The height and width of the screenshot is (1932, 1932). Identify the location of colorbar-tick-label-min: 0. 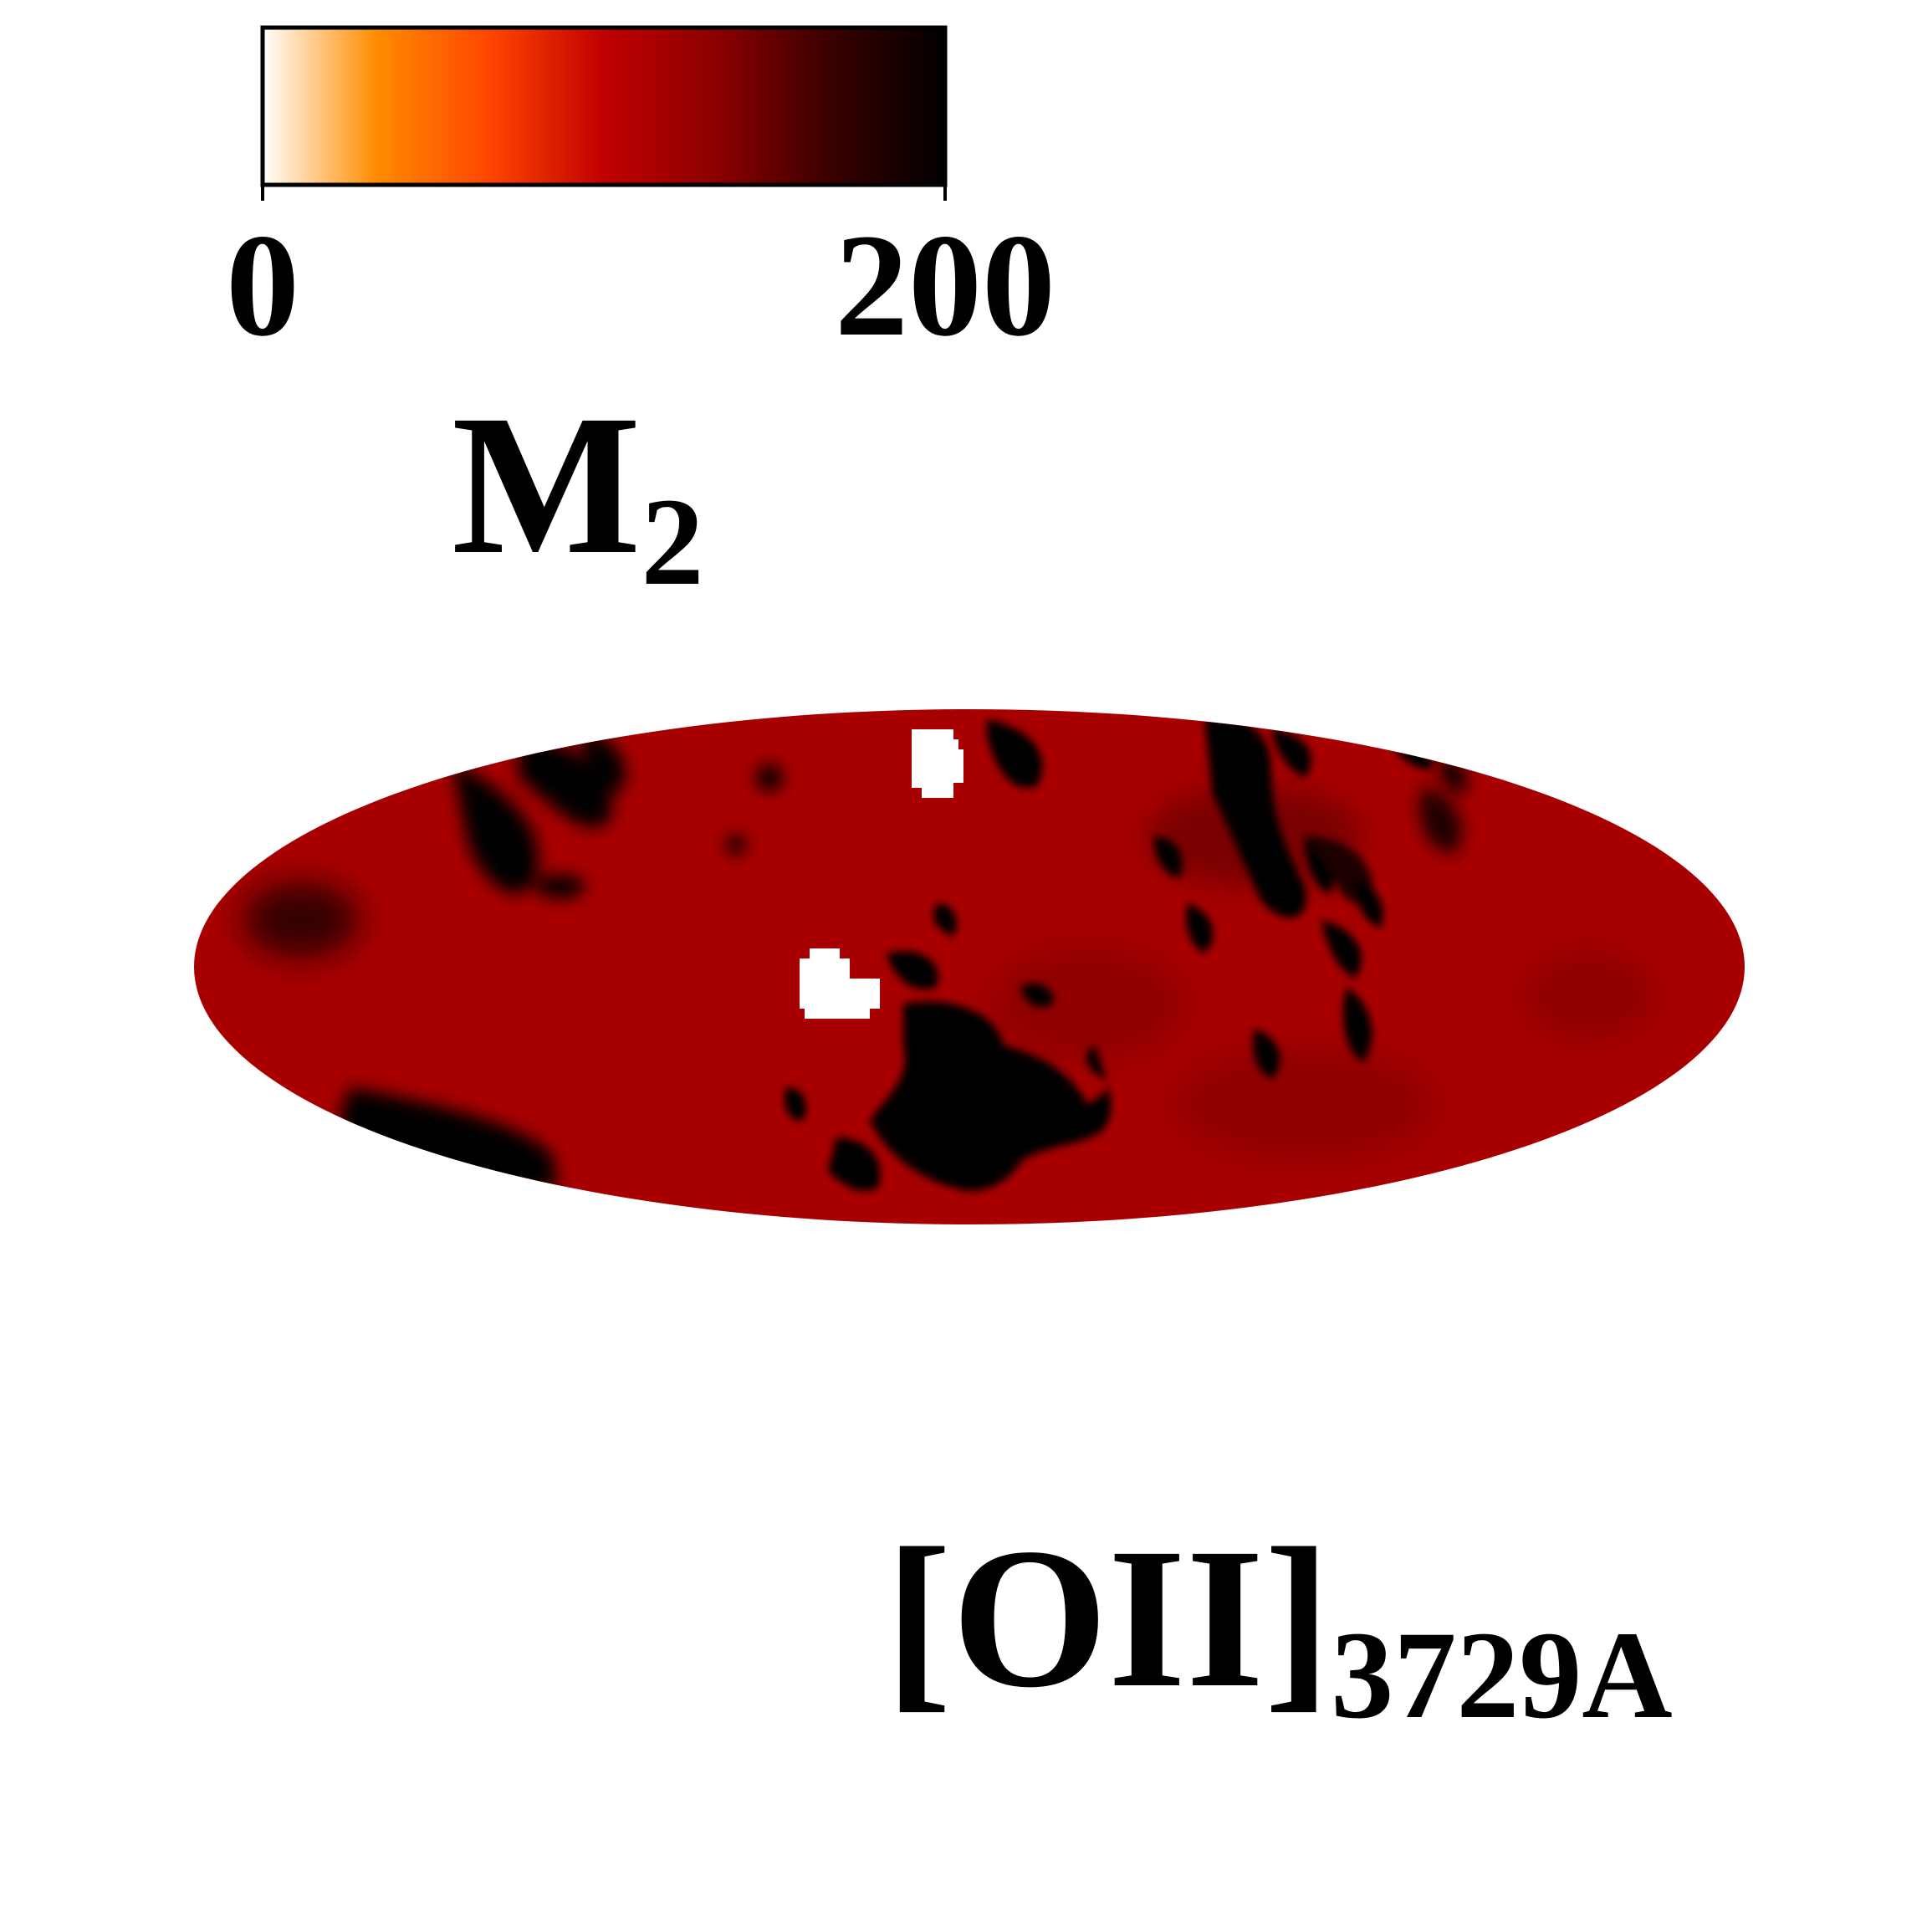
(262, 285).